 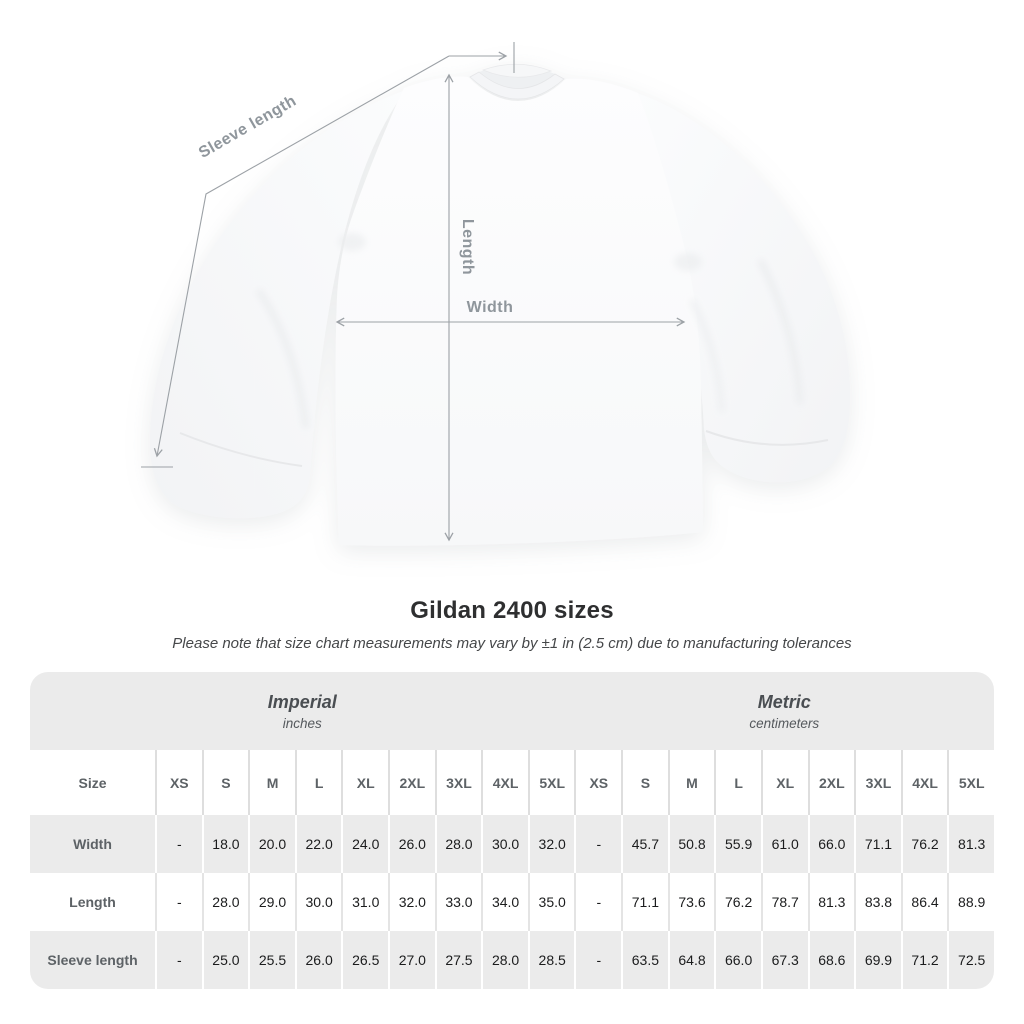 I want to click on collar-front-band, so click(x=517, y=85).